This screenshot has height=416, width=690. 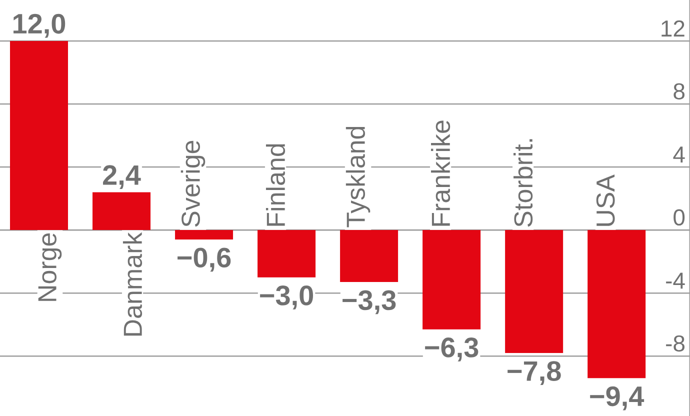 I want to click on y-tick-label: -4, so click(x=675, y=280).